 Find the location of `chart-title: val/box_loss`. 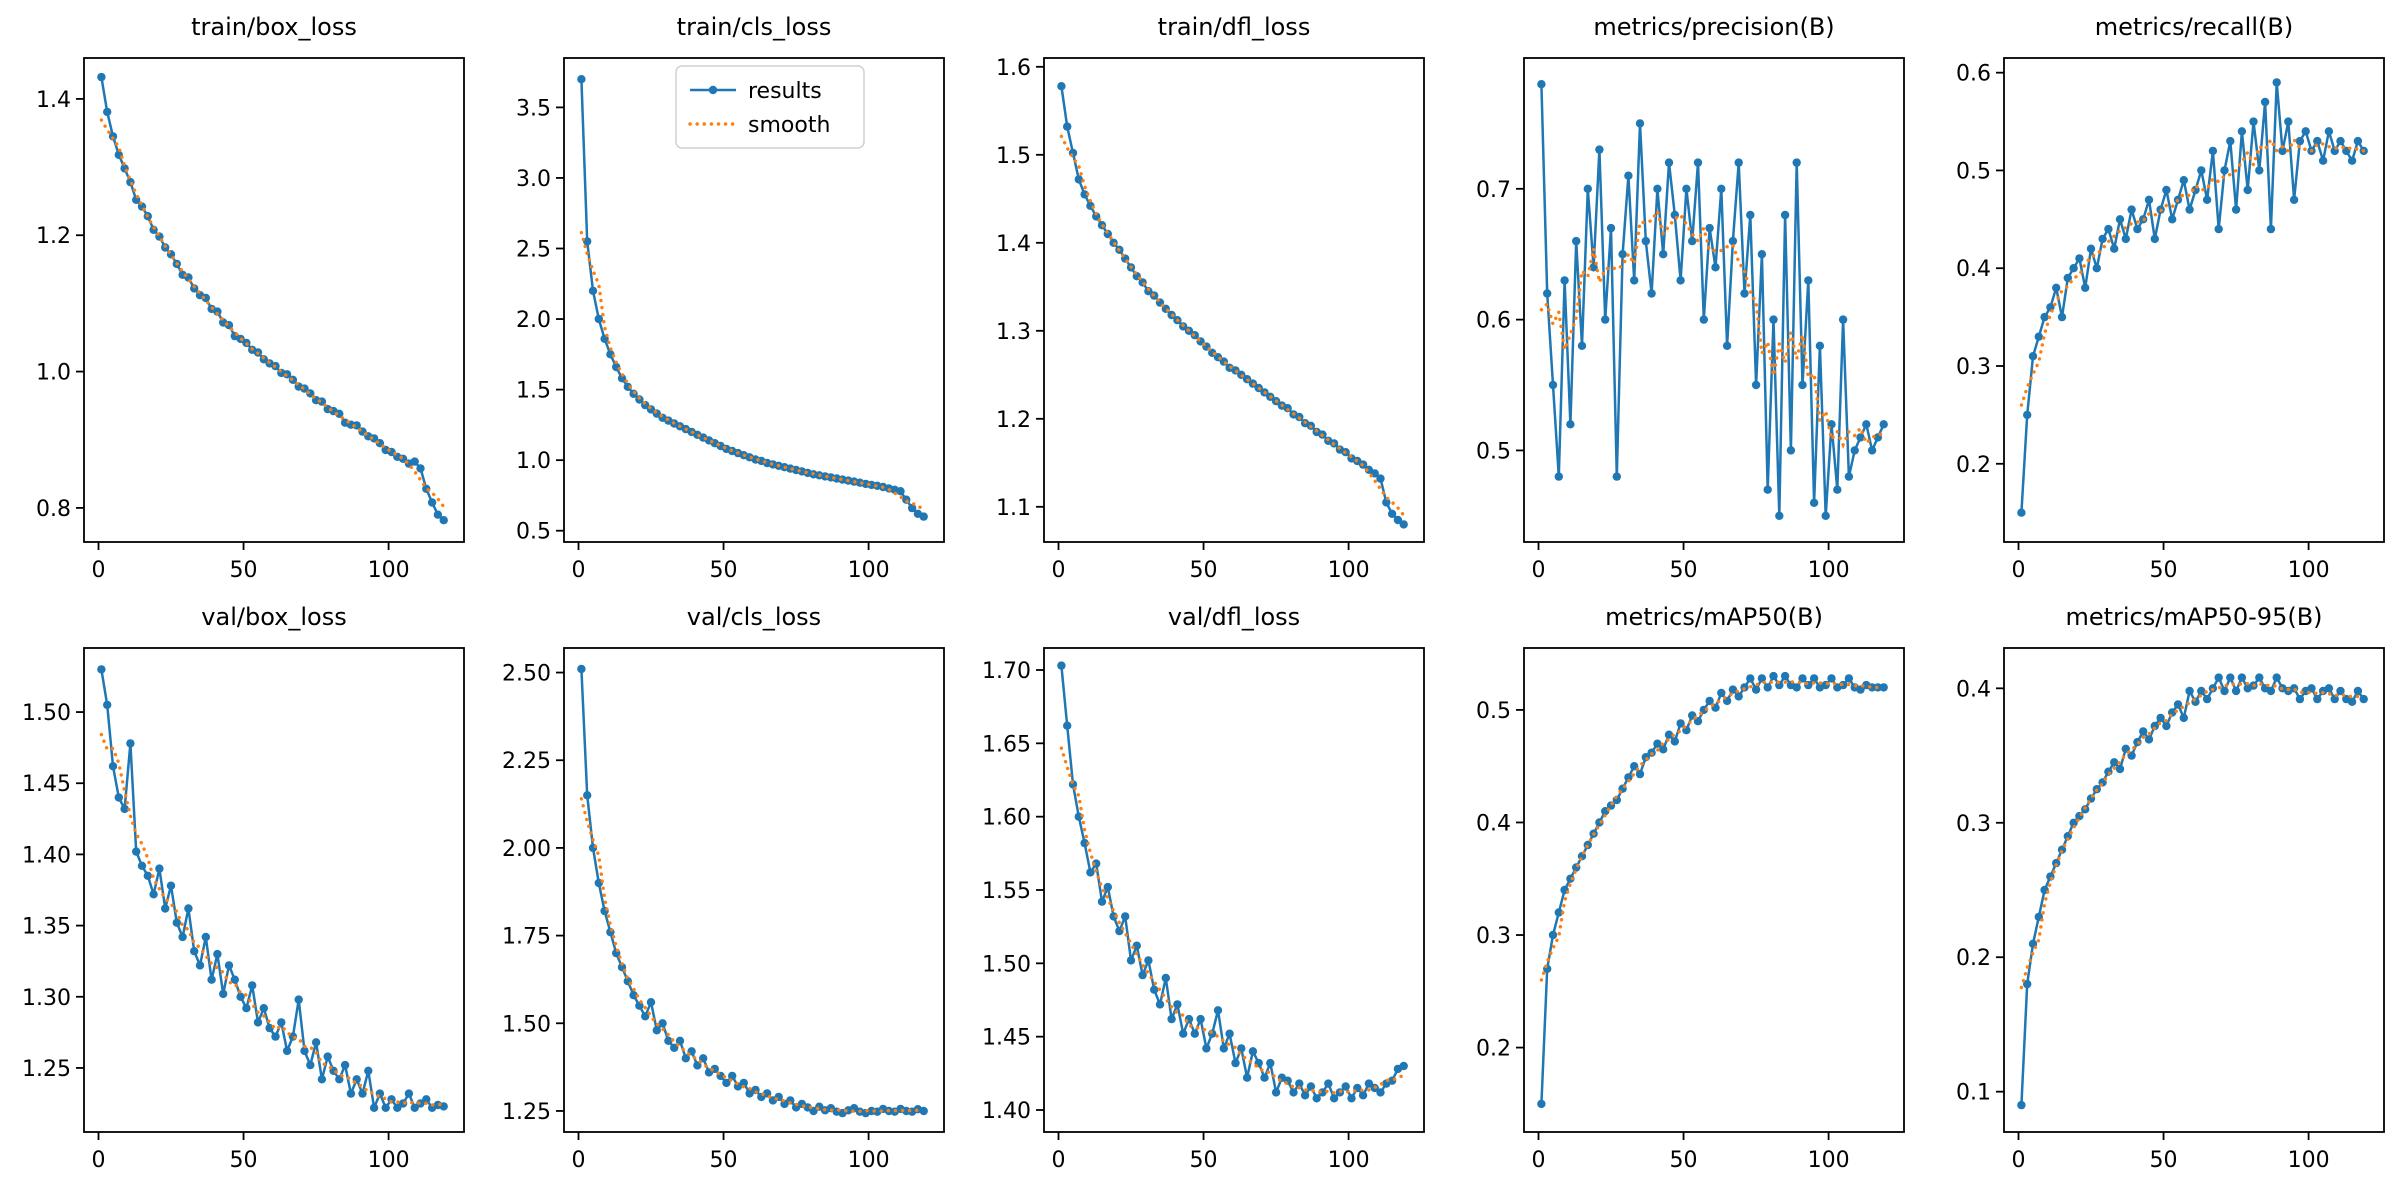

chart-title: val/box_loss is located at coordinates (274, 617).